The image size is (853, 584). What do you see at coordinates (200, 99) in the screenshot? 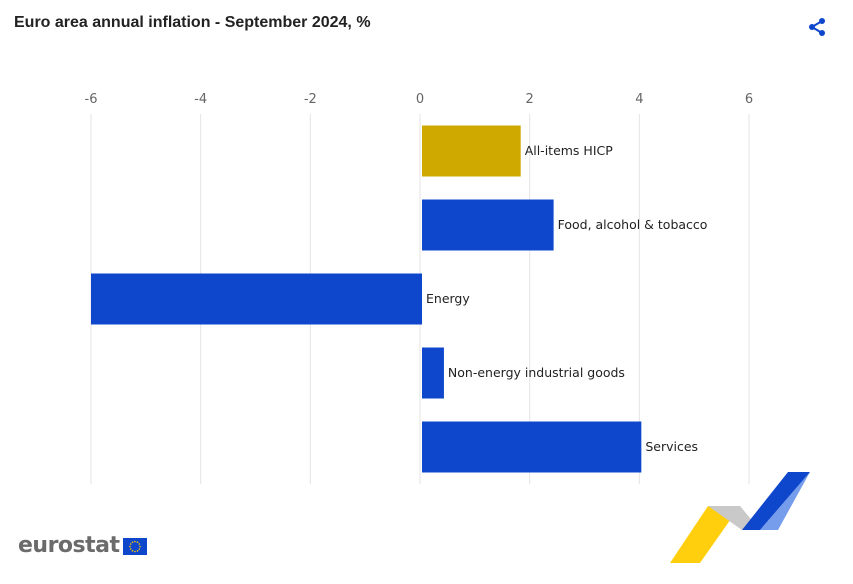
I see `x-tick-label: -4` at bounding box center [200, 99].